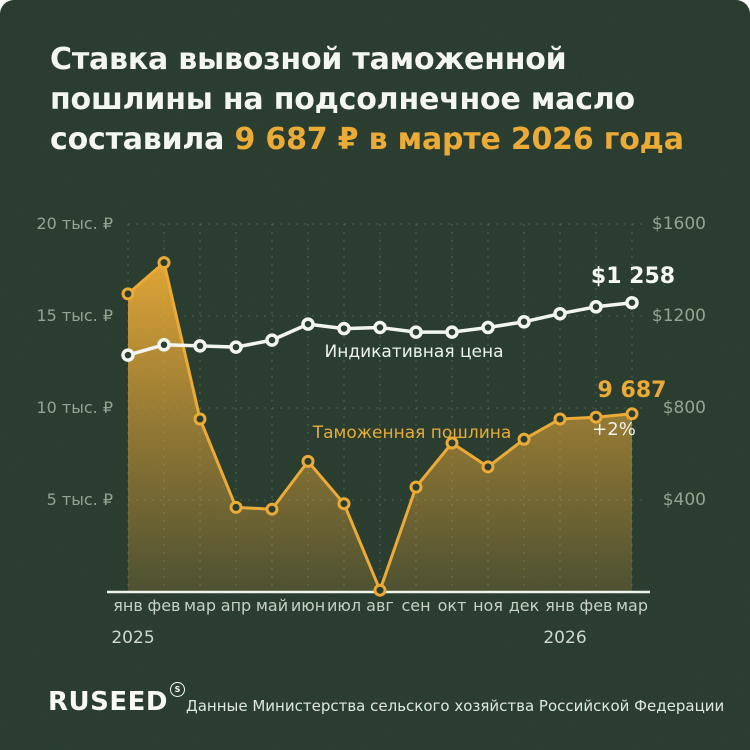 The height and width of the screenshot is (750, 750). I want to click on x-tick-year: 2025, so click(133, 638).